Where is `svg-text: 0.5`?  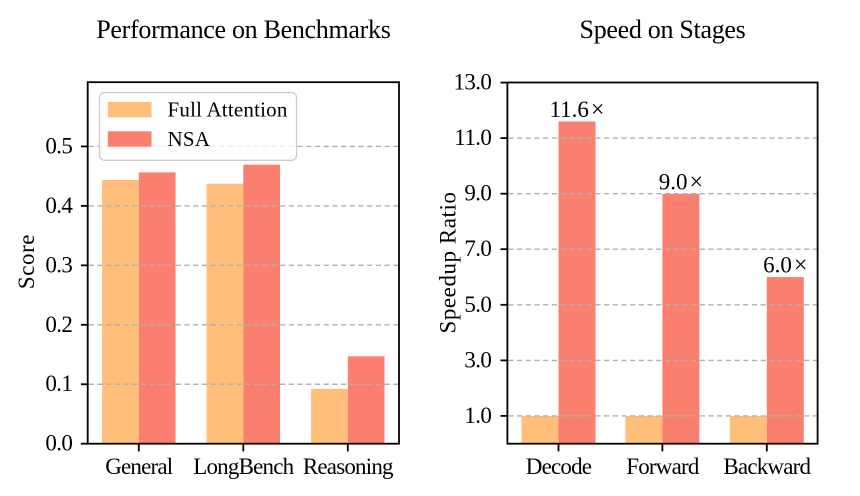 svg-text: 0.5 is located at coordinates (58, 146).